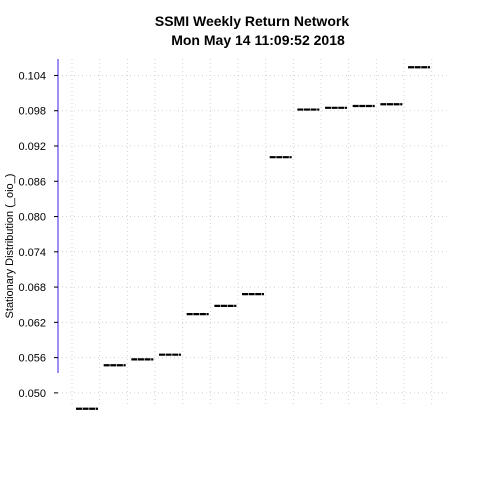 This screenshot has width=480, height=480. What do you see at coordinates (32, 76) in the screenshot?
I see `y-tick-label: 0.104` at bounding box center [32, 76].